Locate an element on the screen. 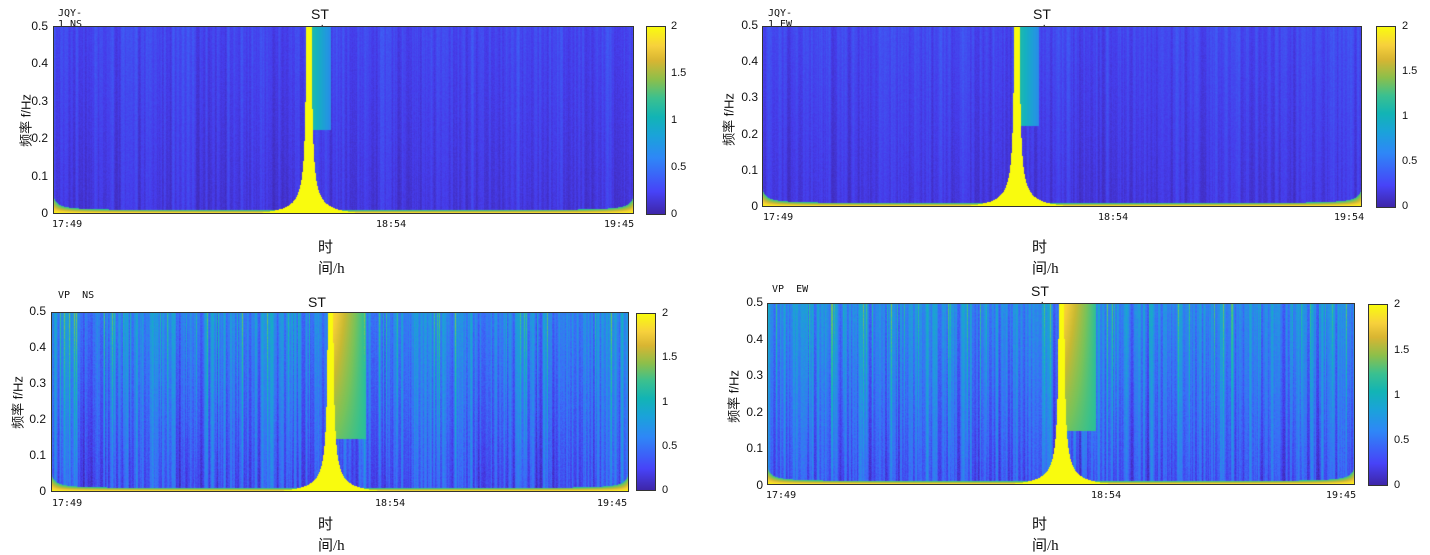  panel-corner-label: VP NS is located at coordinates (76, 295).